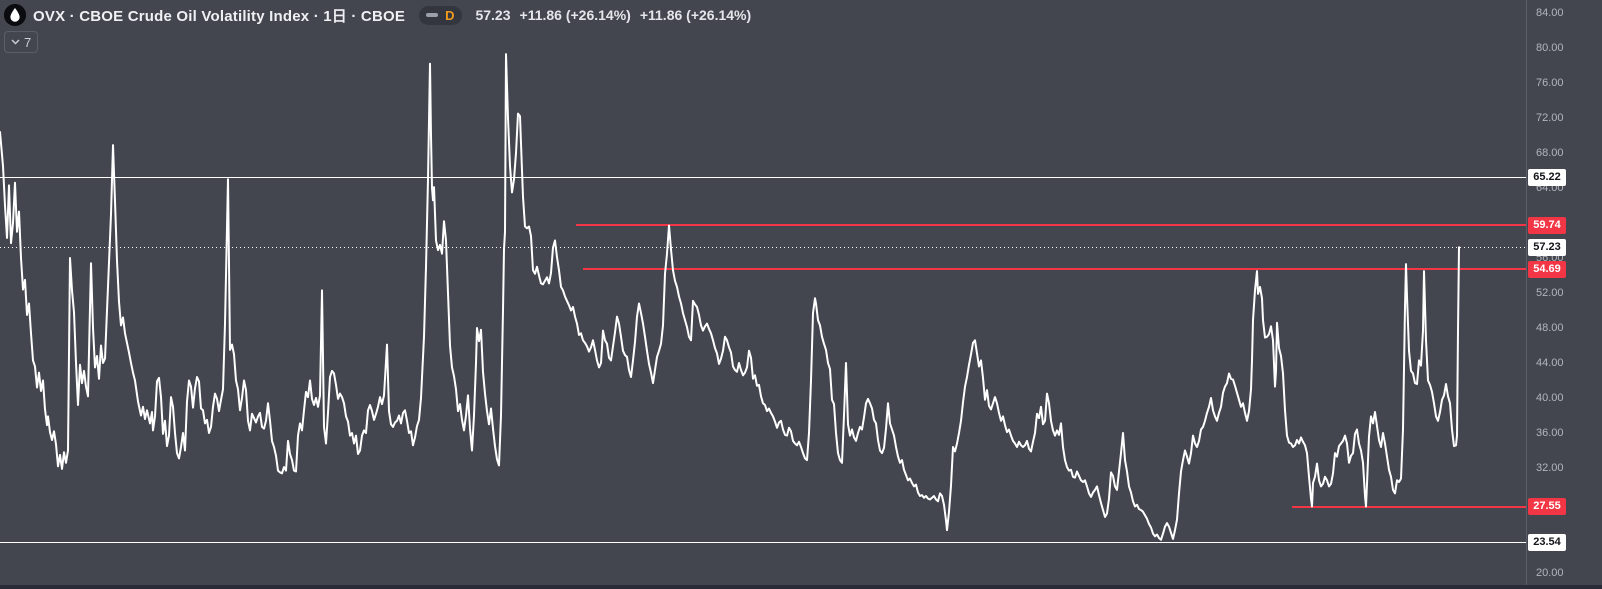 This screenshot has height=589, width=1602. What do you see at coordinates (575, 15) in the screenshot?
I see `change-absolute-percent: +11.86 (+26.14%)` at bounding box center [575, 15].